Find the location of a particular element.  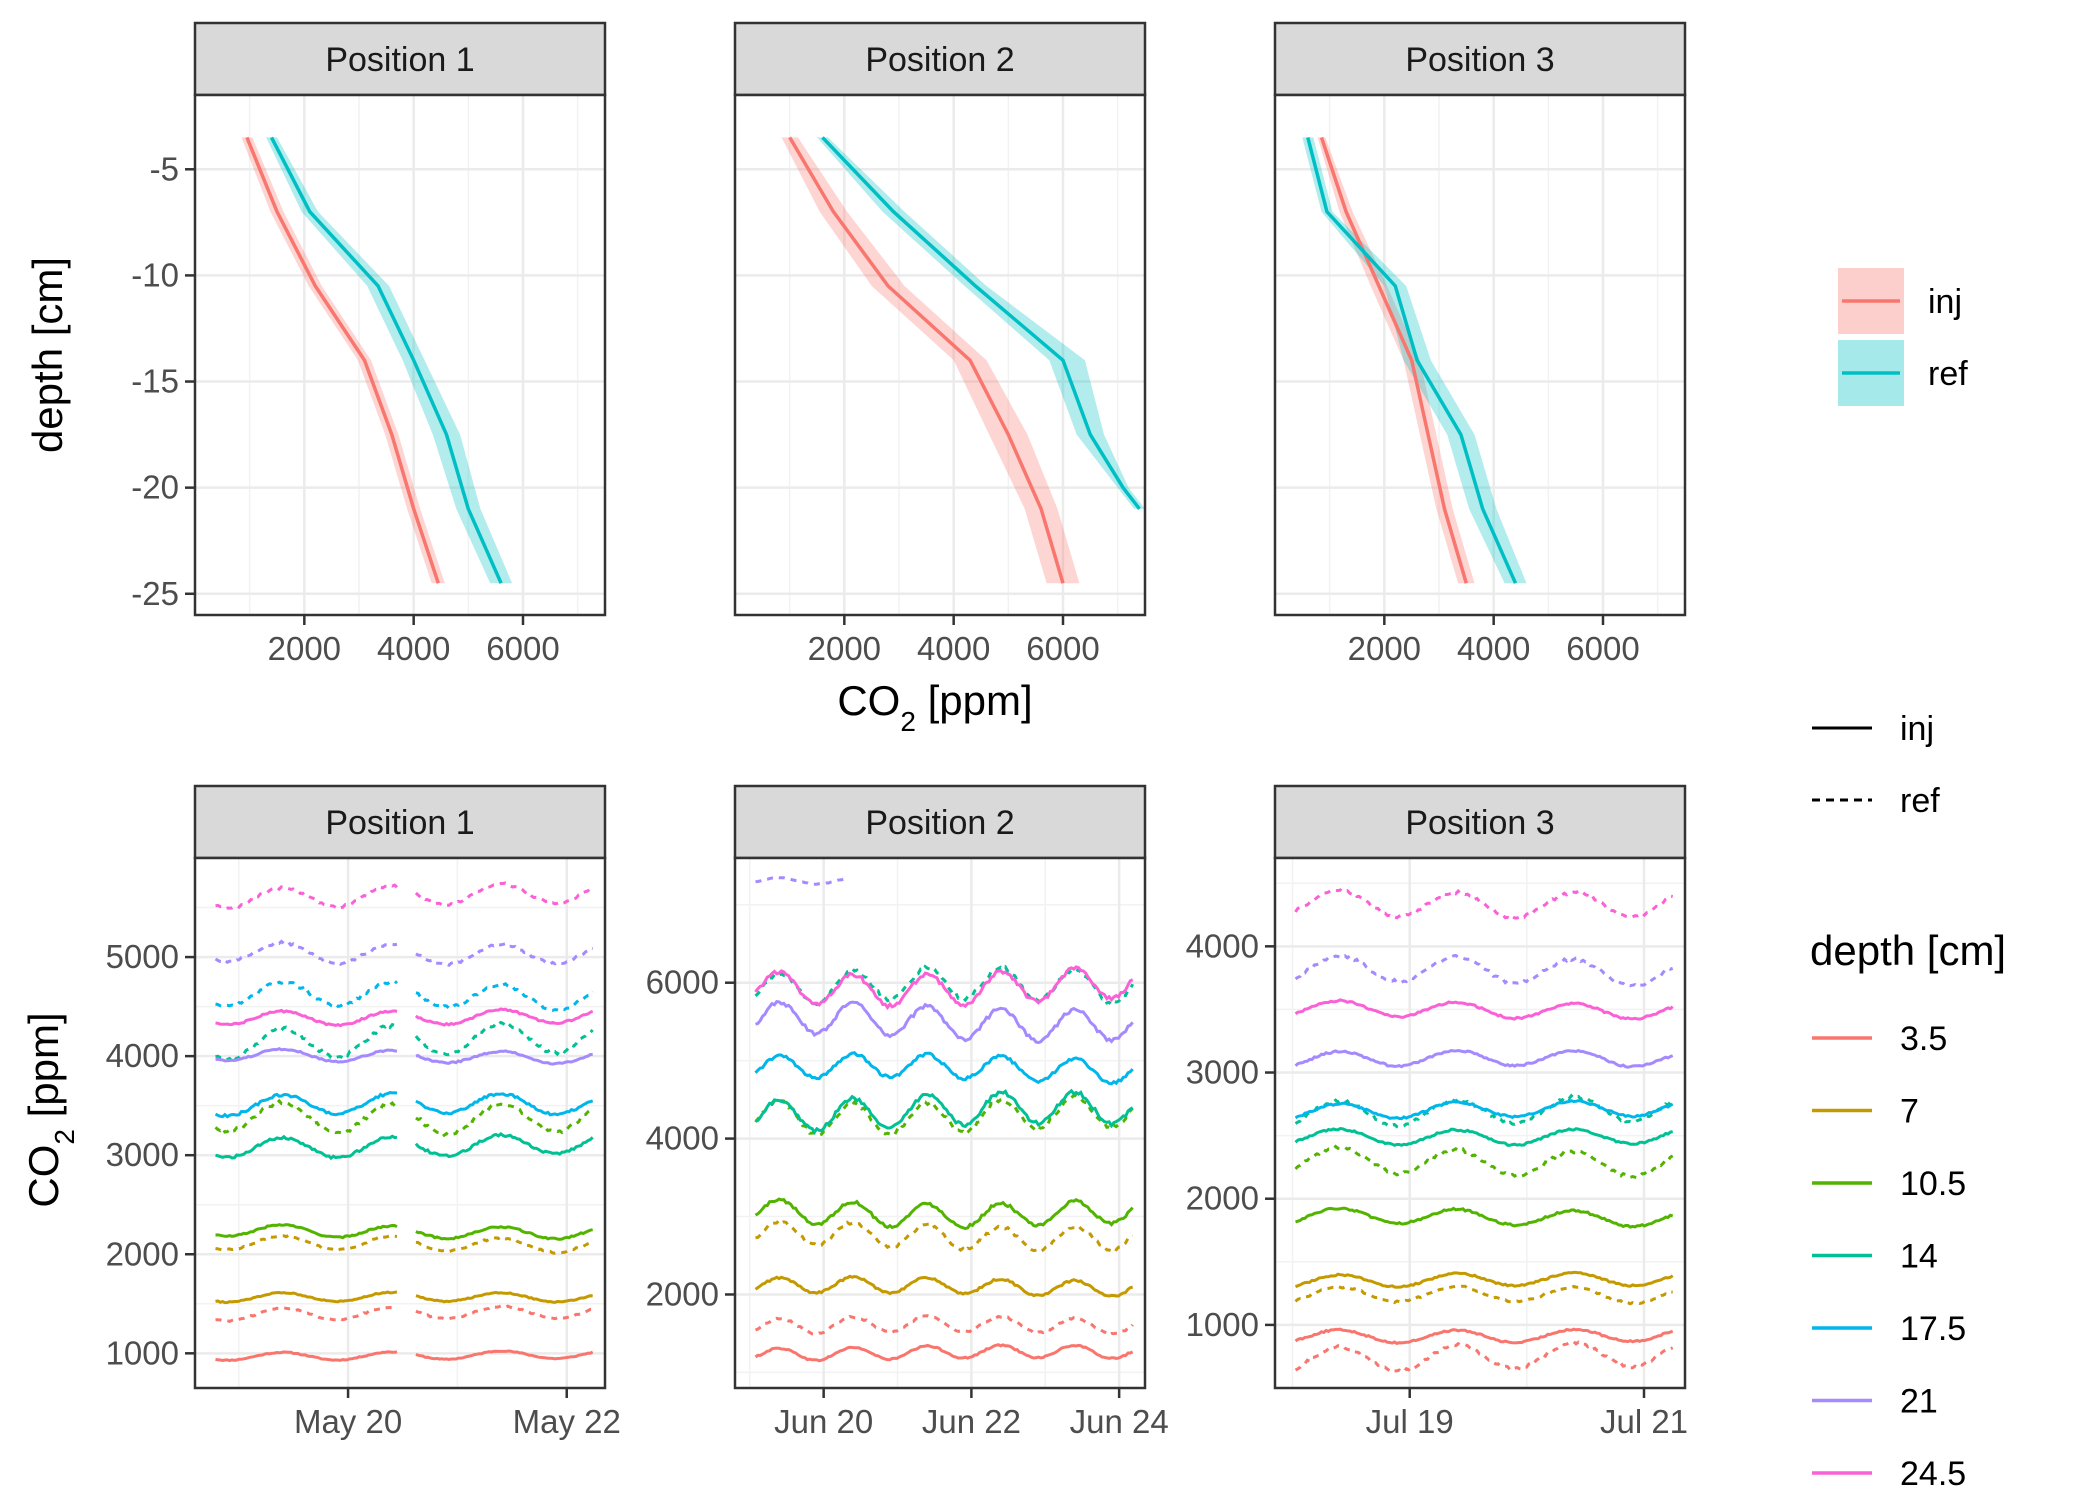

top-position-1-strip is located at coordinates (400, 59).